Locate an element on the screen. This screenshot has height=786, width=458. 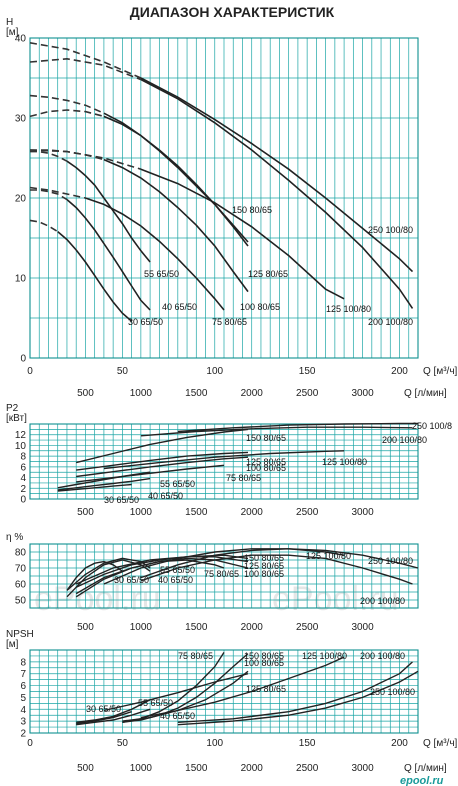
y-tick-label: 10 is located at coordinates (21, 279).